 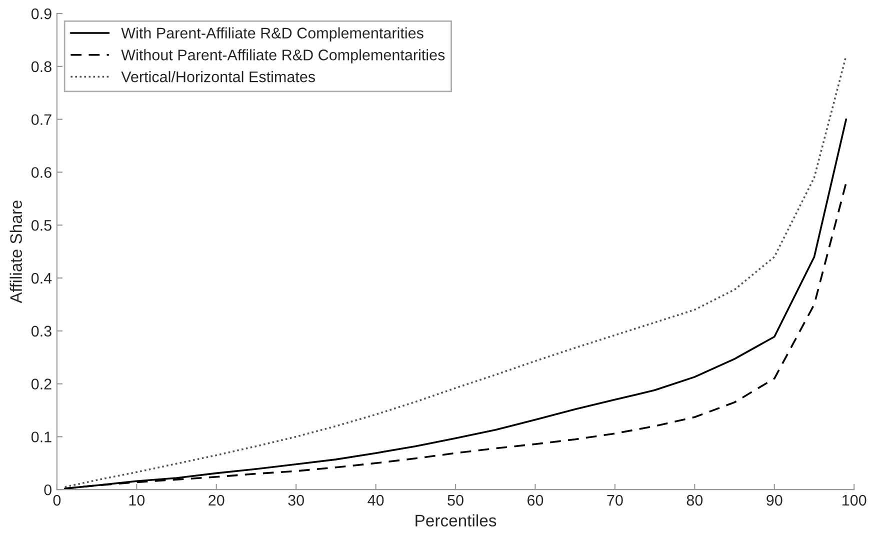 What do you see at coordinates (536, 500) in the screenshot?
I see `x-tick-label: 60` at bounding box center [536, 500].